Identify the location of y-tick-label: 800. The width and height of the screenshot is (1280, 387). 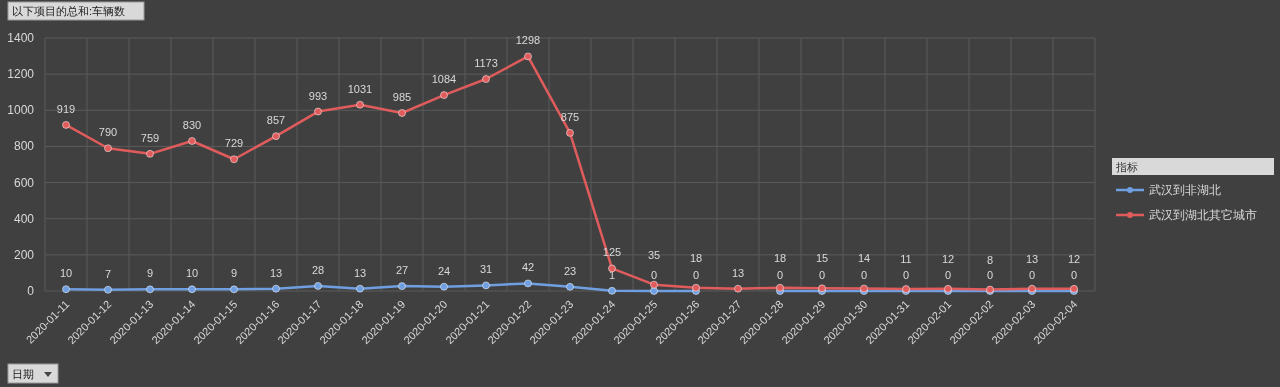
(24, 146).